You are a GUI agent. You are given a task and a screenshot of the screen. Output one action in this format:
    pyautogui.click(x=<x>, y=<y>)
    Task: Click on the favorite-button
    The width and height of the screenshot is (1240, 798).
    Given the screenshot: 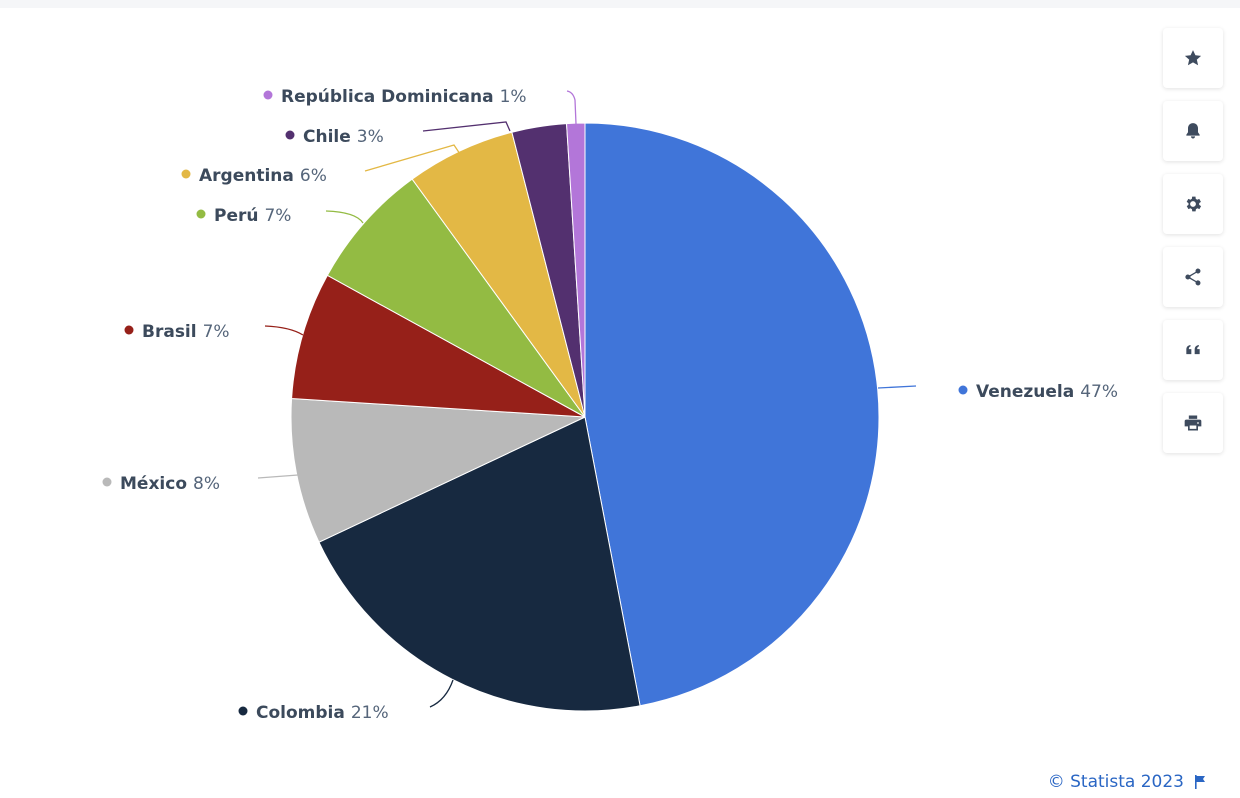 What is the action you would take?
    pyautogui.click(x=1193, y=58)
    